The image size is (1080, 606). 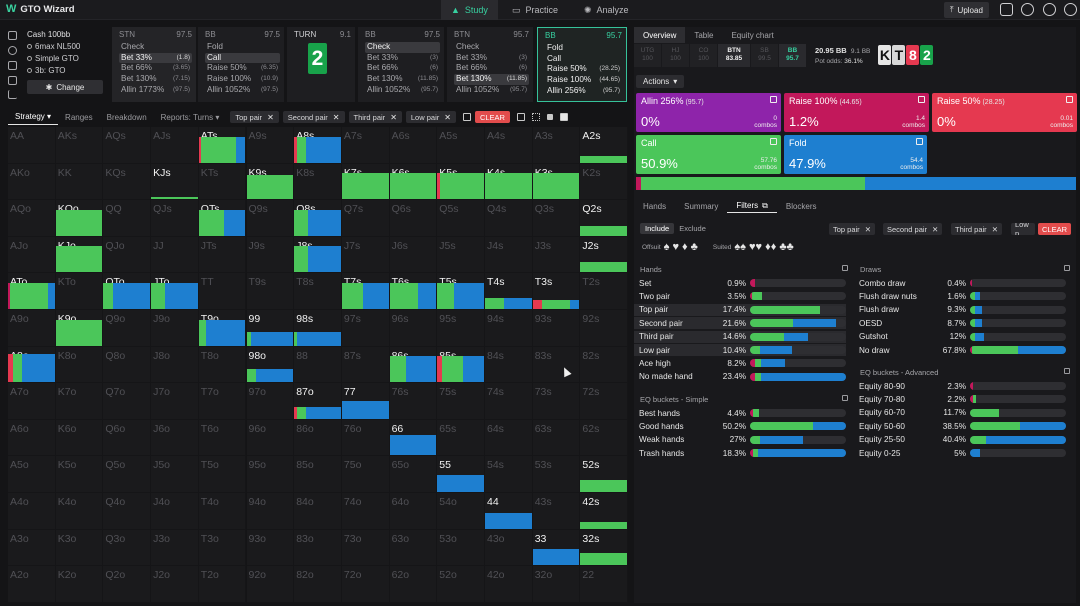 What do you see at coordinates (365, 584) in the screenshot?
I see `hand-cell: 72o` at bounding box center [365, 584].